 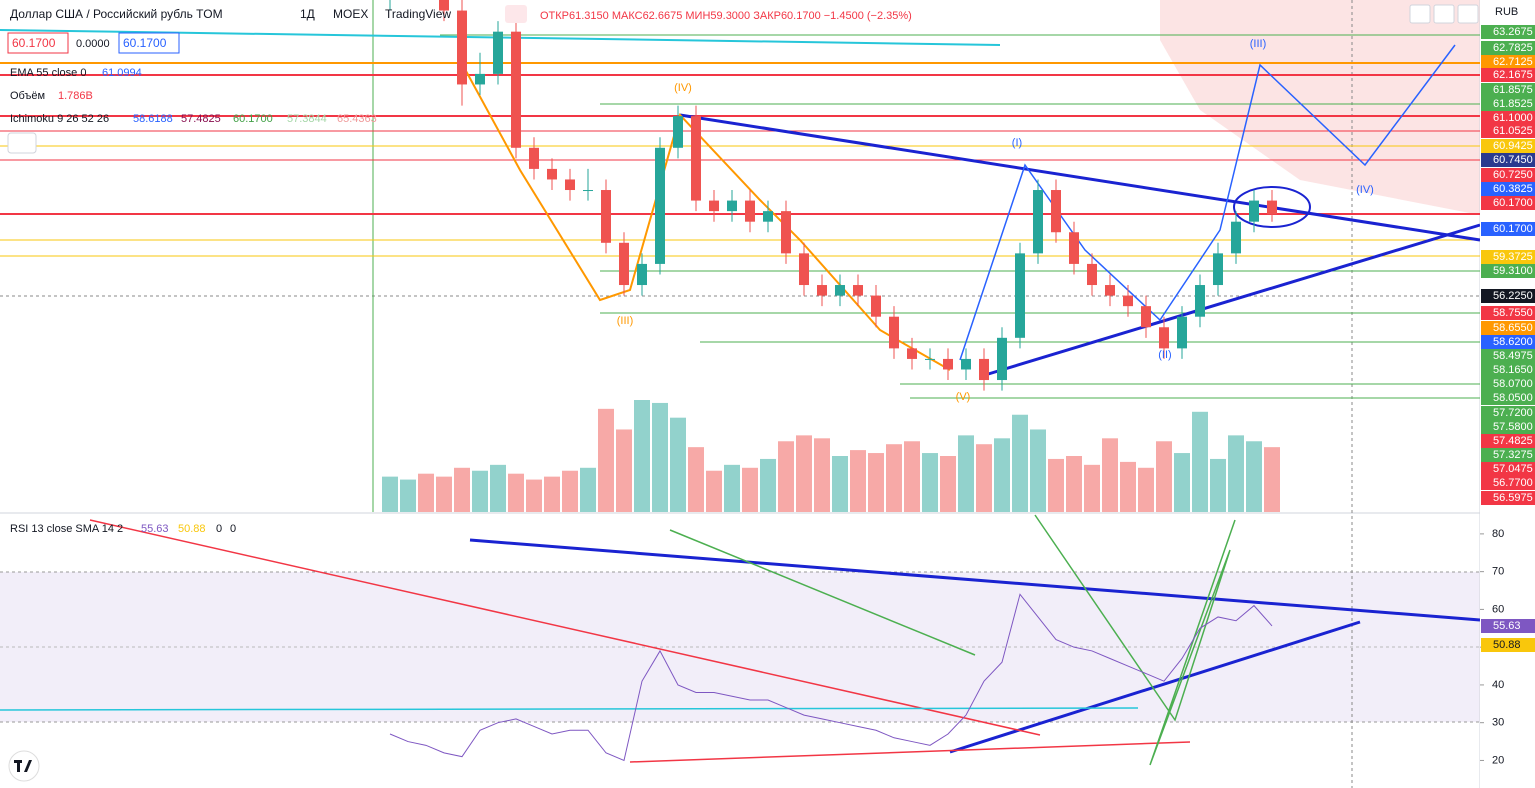 I want to click on ichimoku-value: 58.6188, so click(x=153, y=119).